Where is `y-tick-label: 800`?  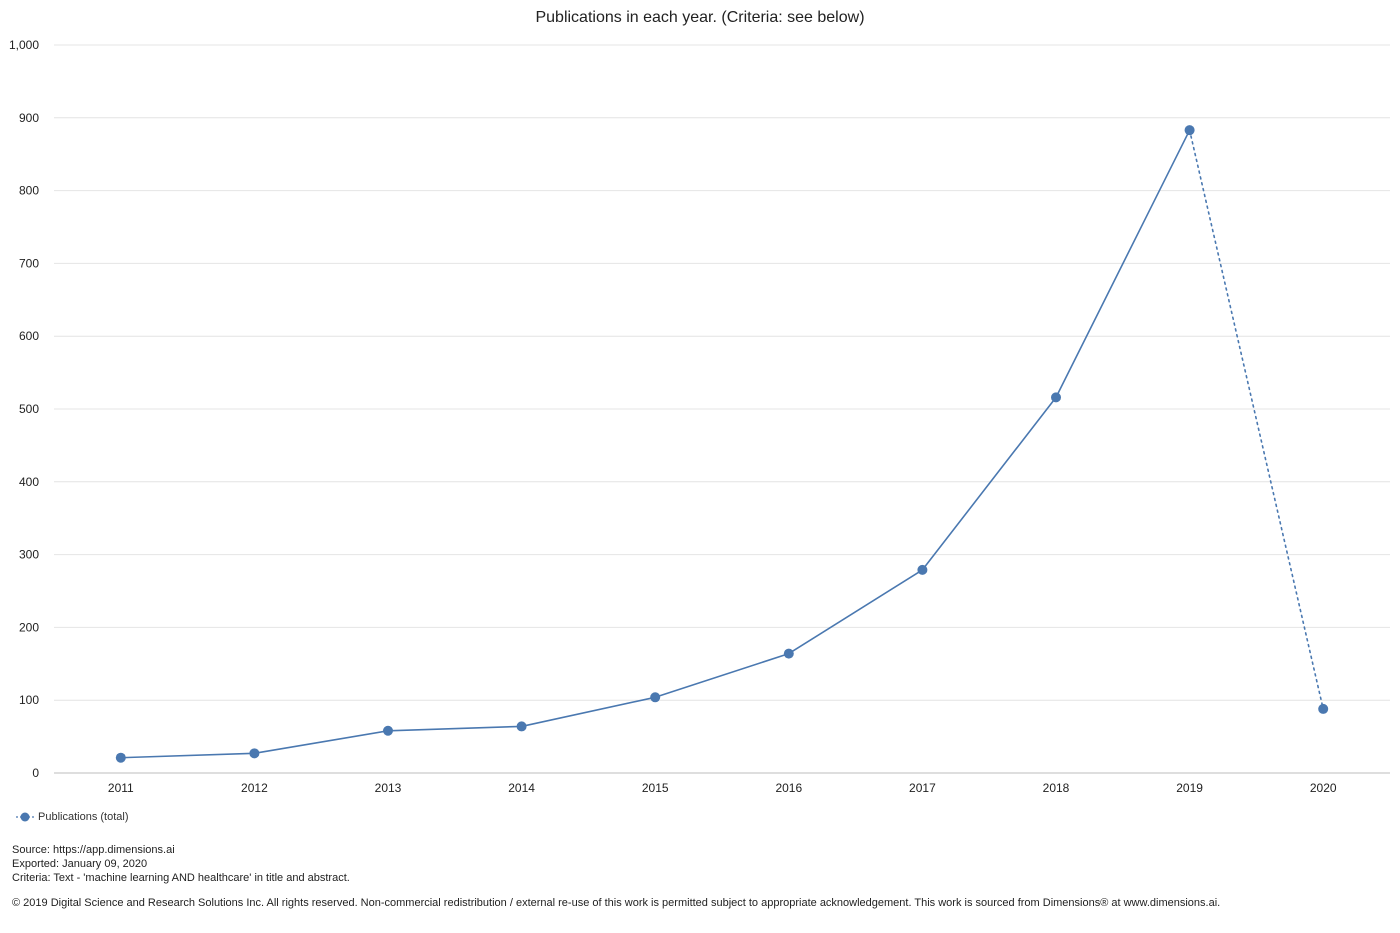
y-tick-label: 800 is located at coordinates (29, 191).